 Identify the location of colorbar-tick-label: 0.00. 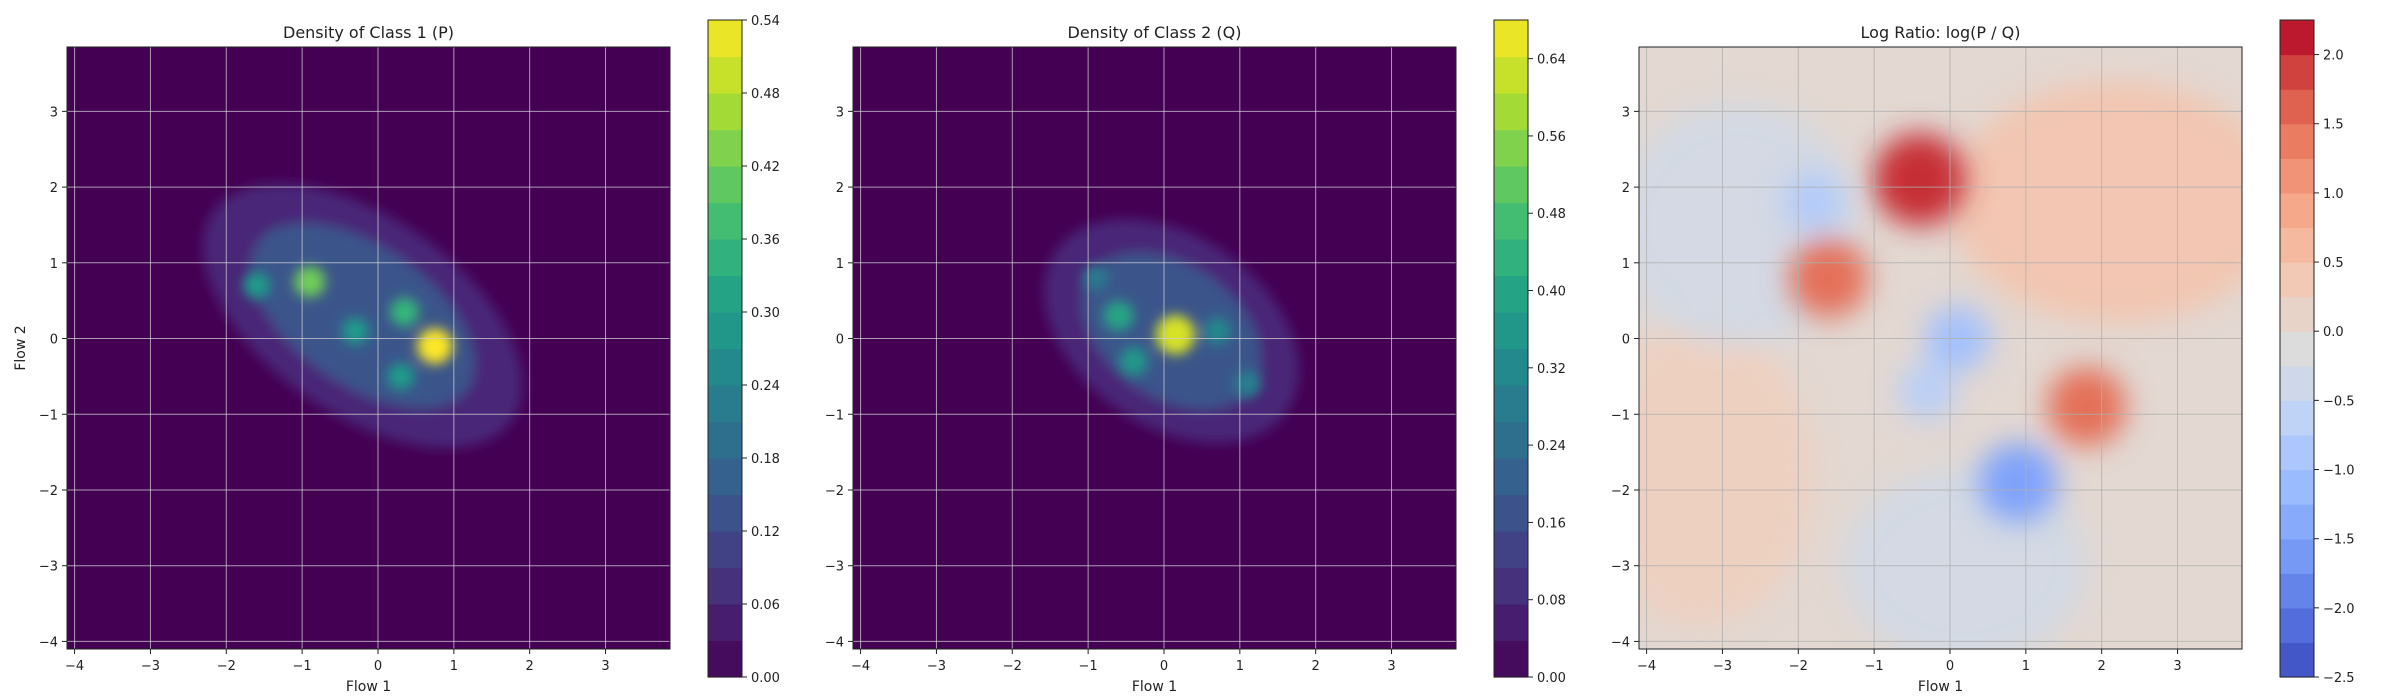
(1551, 678).